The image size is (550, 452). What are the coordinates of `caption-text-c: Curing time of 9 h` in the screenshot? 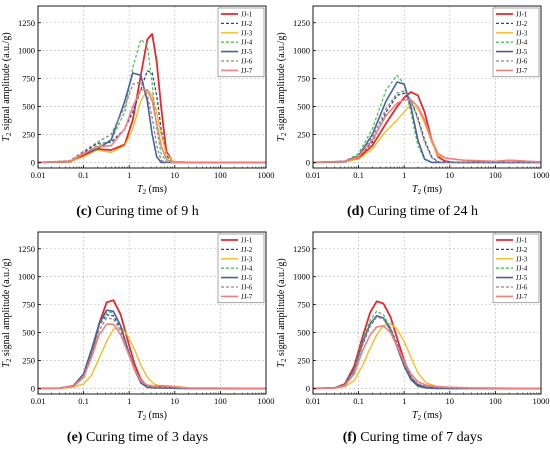 It's located at (147, 211).